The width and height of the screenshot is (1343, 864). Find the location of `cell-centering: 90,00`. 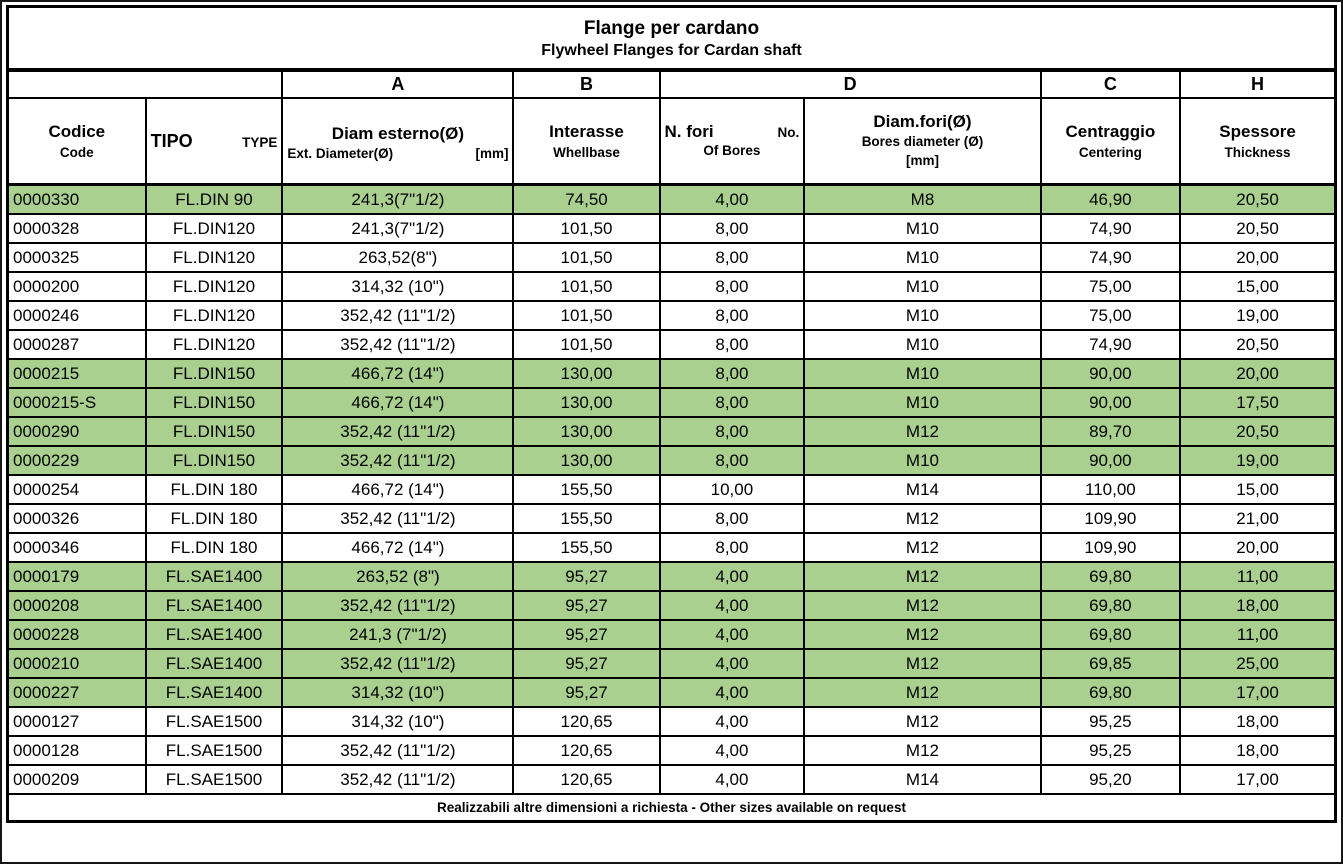

cell-centering: 90,00 is located at coordinates (1110, 373).